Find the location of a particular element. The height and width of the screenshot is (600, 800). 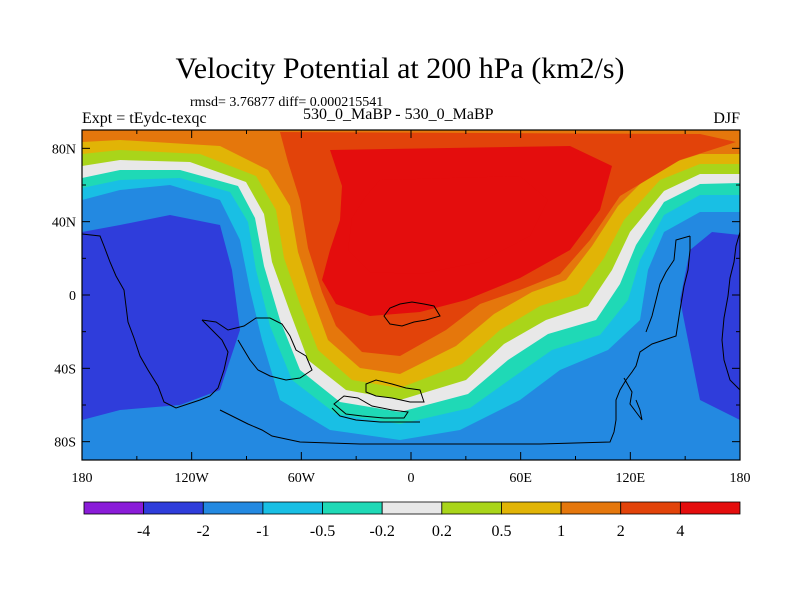

colorbar-label: -2 is located at coordinates (203, 531).